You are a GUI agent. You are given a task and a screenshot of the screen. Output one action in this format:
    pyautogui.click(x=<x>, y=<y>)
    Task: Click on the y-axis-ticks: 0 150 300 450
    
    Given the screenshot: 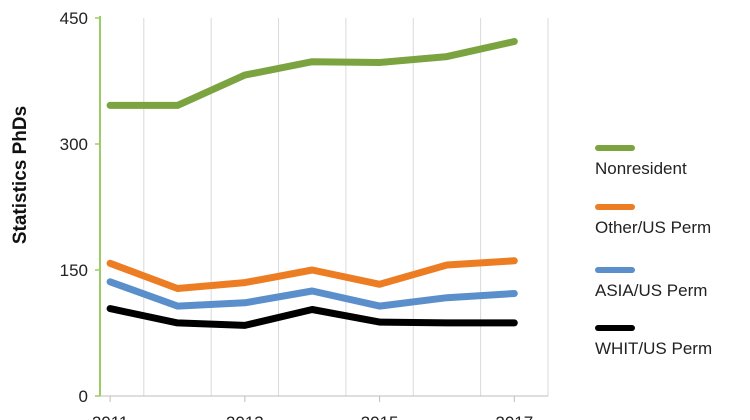 What is the action you would take?
    pyautogui.click(x=80, y=207)
    